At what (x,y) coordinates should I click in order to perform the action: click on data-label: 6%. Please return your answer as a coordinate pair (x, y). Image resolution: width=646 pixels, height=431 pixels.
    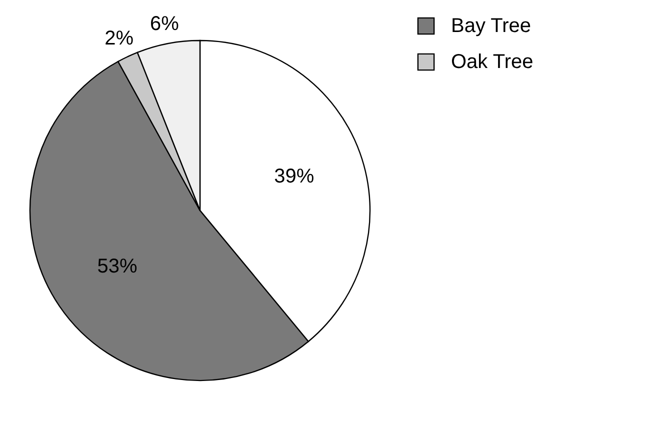
    Looking at the image, I should click on (165, 23).